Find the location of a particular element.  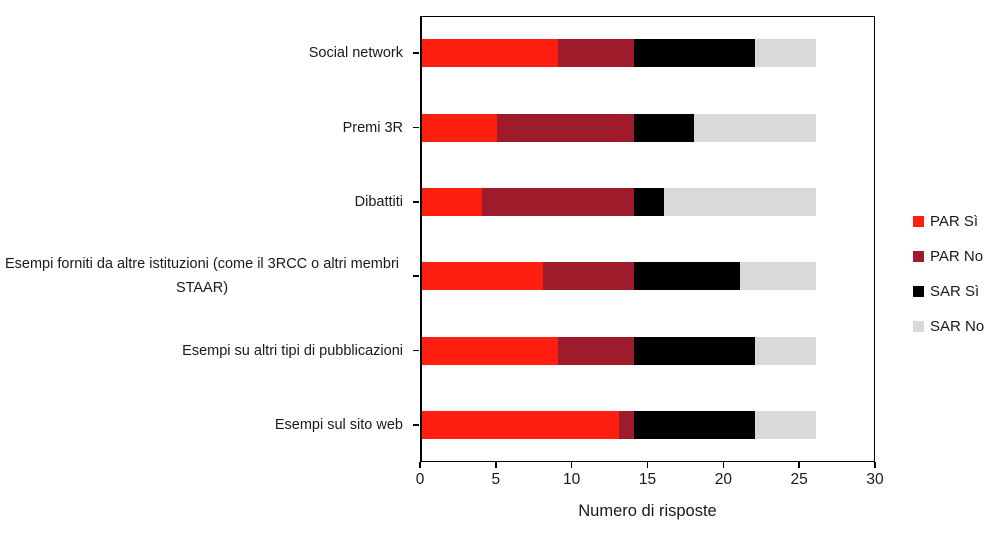

category-label: Social network is located at coordinates (355, 53).